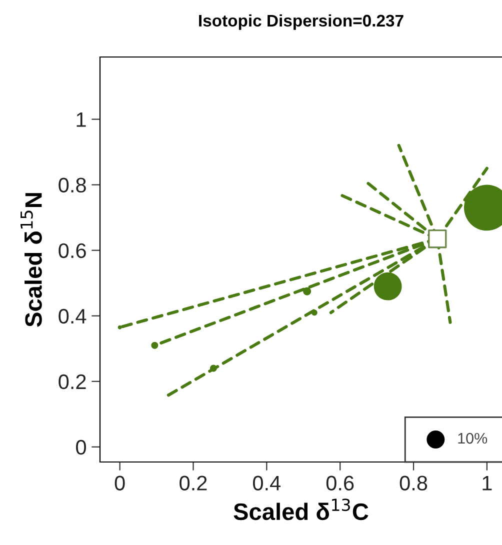 This screenshot has width=502, height=545. I want to click on chart-title: Isotopic Dispersion=0.237, so click(301, 22).